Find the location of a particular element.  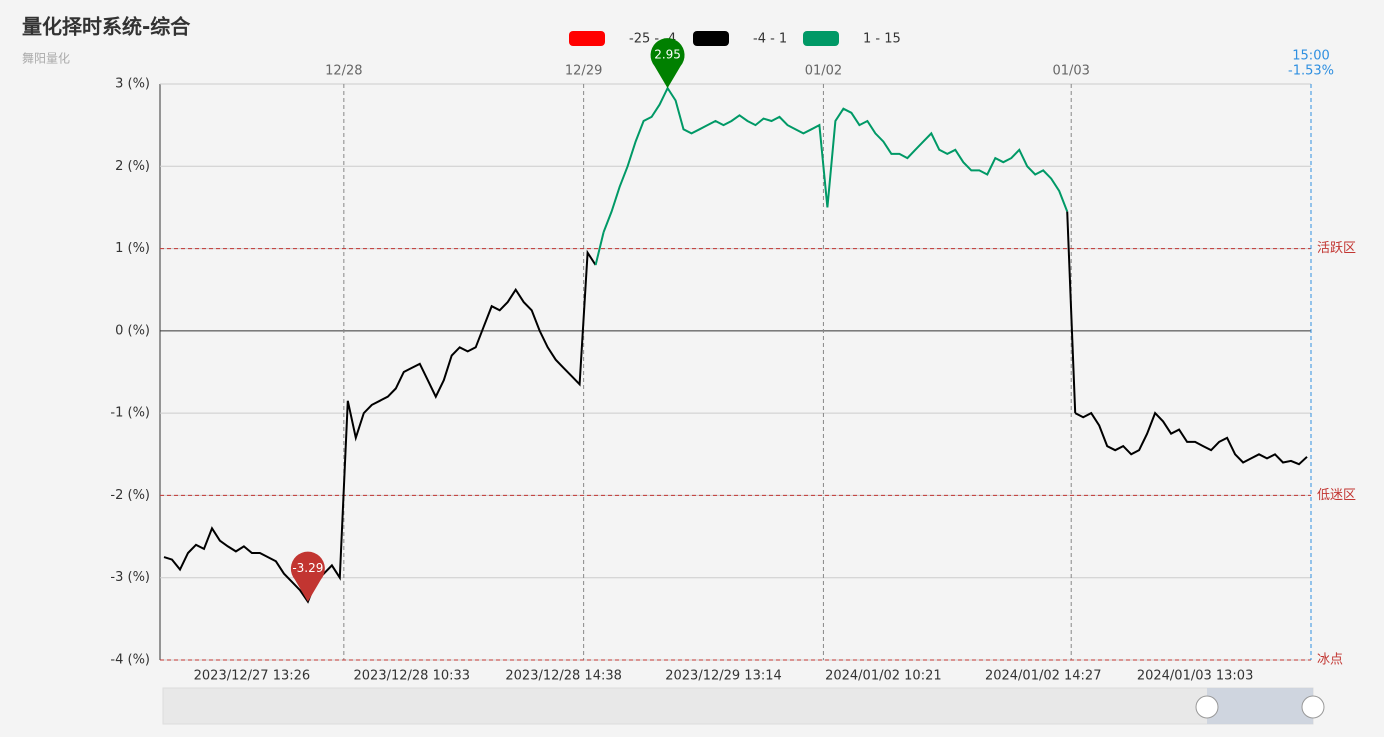

y-tick-label: 1 (%) is located at coordinates (132, 248).